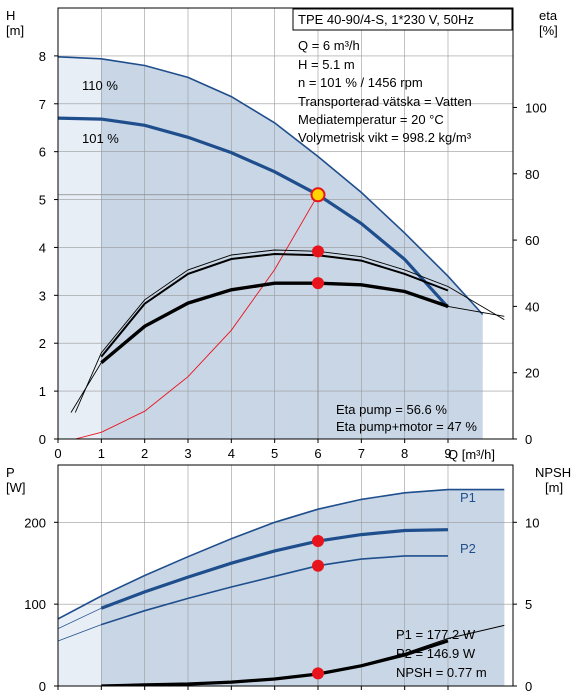 This screenshot has width=585, height=696. I want to click on p1-point, so click(318, 540).